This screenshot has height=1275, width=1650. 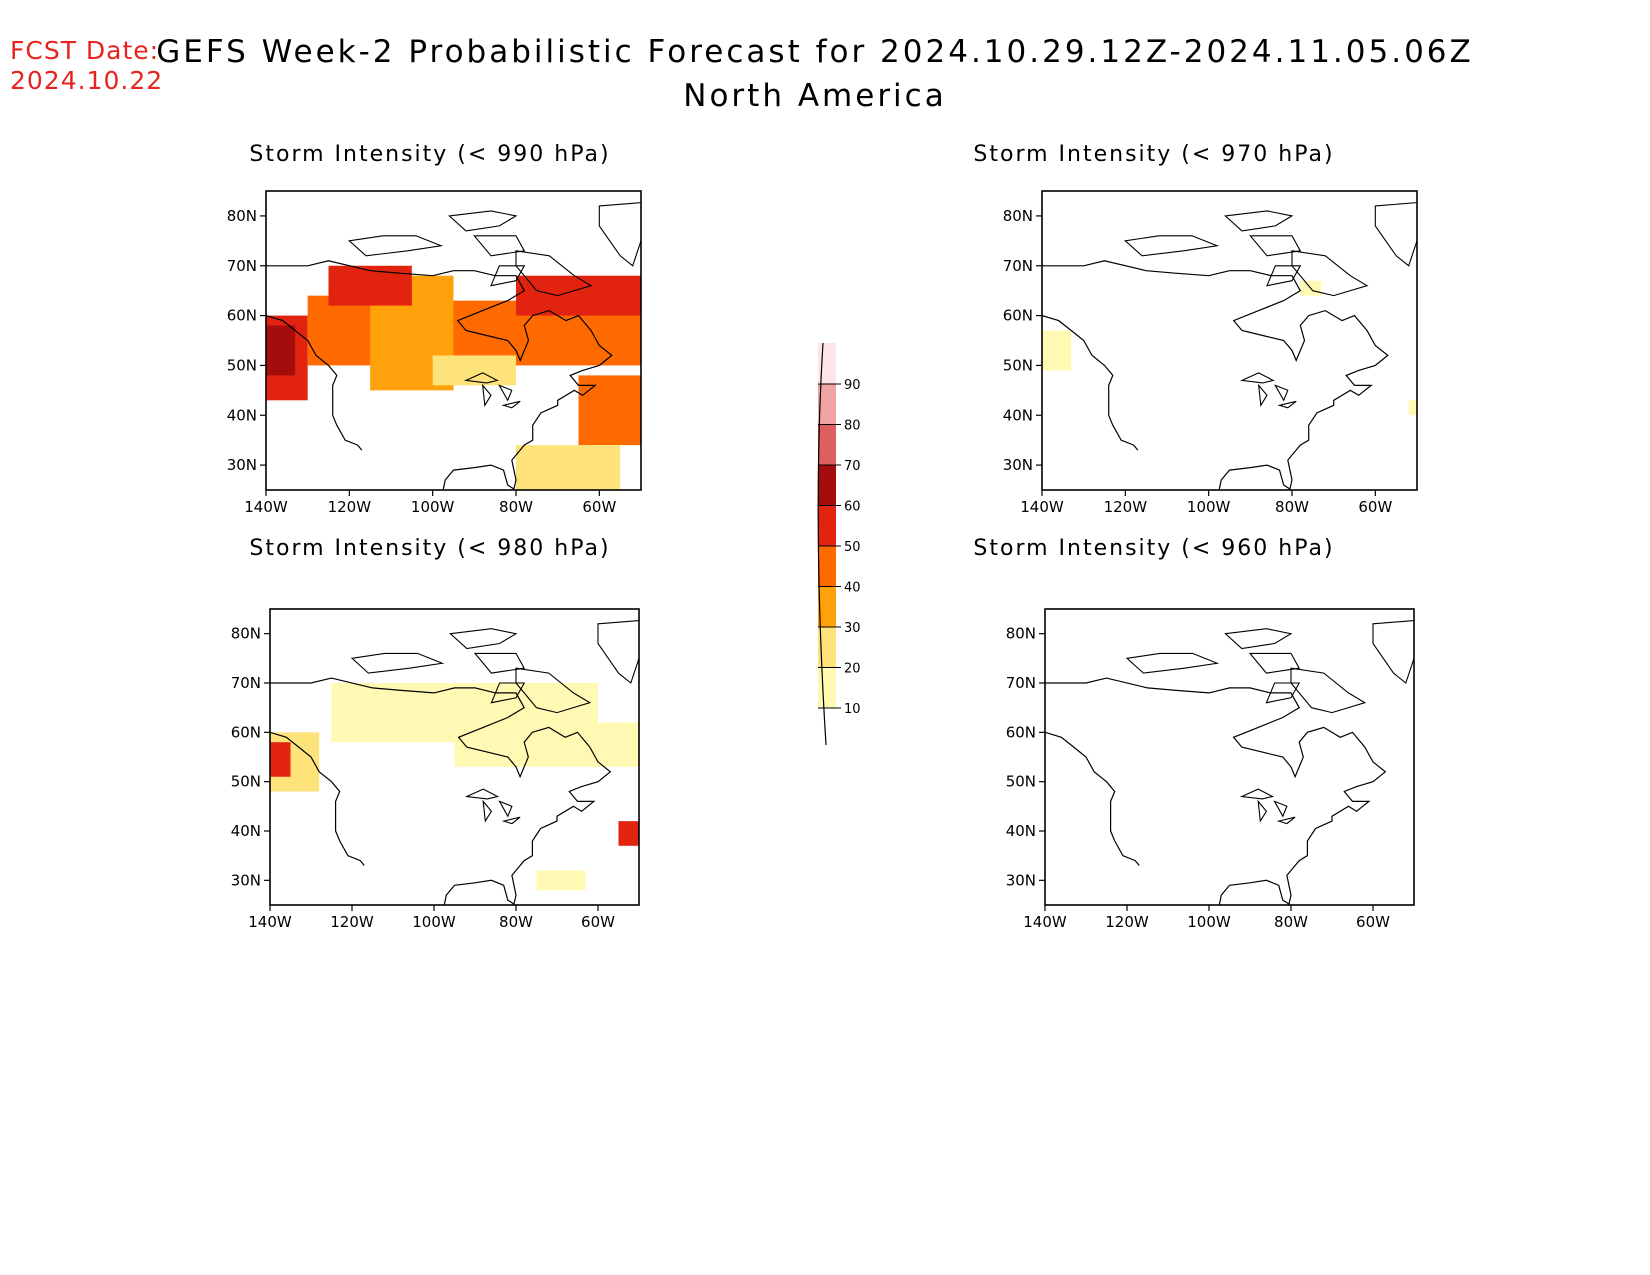 I want to click on colorbar-label: 60, so click(x=852, y=507).